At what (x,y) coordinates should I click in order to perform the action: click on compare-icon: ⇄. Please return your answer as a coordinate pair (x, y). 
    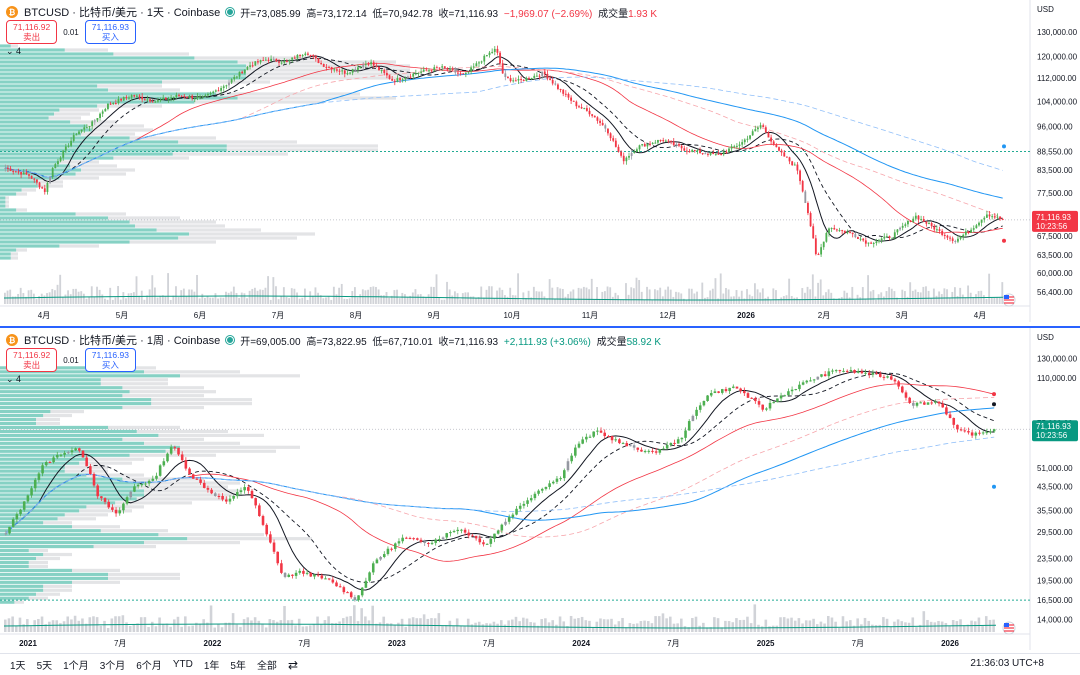
    Looking at the image, I should click on (292, 664).